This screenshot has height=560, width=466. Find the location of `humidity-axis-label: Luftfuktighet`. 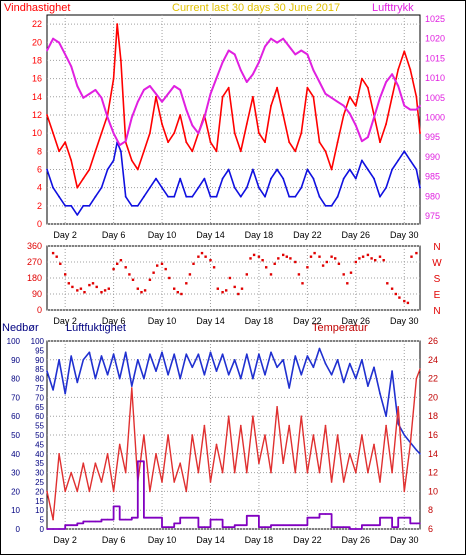

humidity-axis-label: Luftfuktighet is located at coordinates (96, 328).